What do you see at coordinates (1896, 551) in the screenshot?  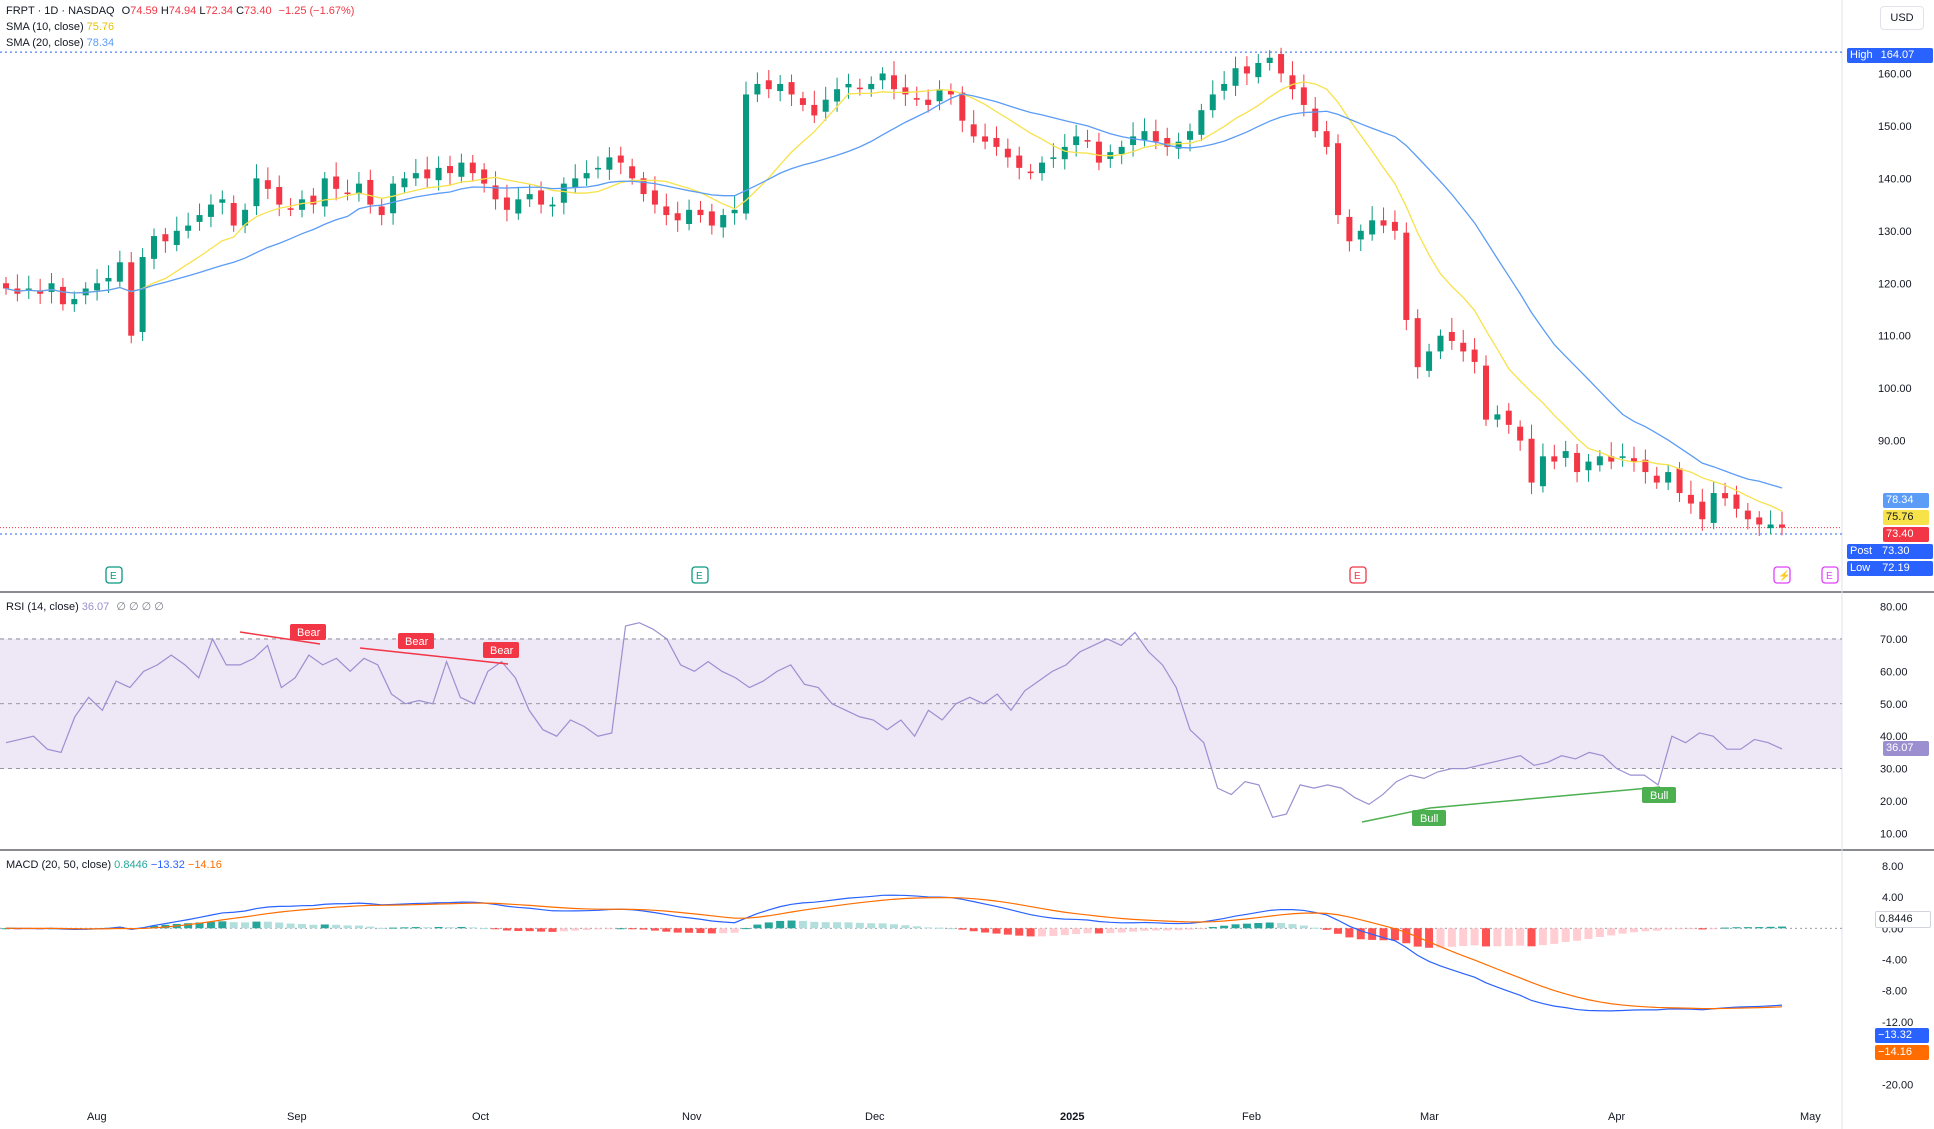 I see `post-badge-value: 73.30` at bounding box center [1896, 551].